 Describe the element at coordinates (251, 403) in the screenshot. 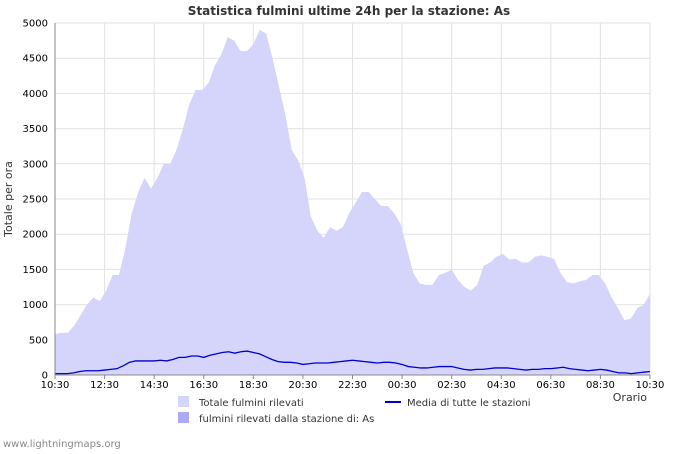

I see `legend-label: Totale fulmini rilevati` at that location.